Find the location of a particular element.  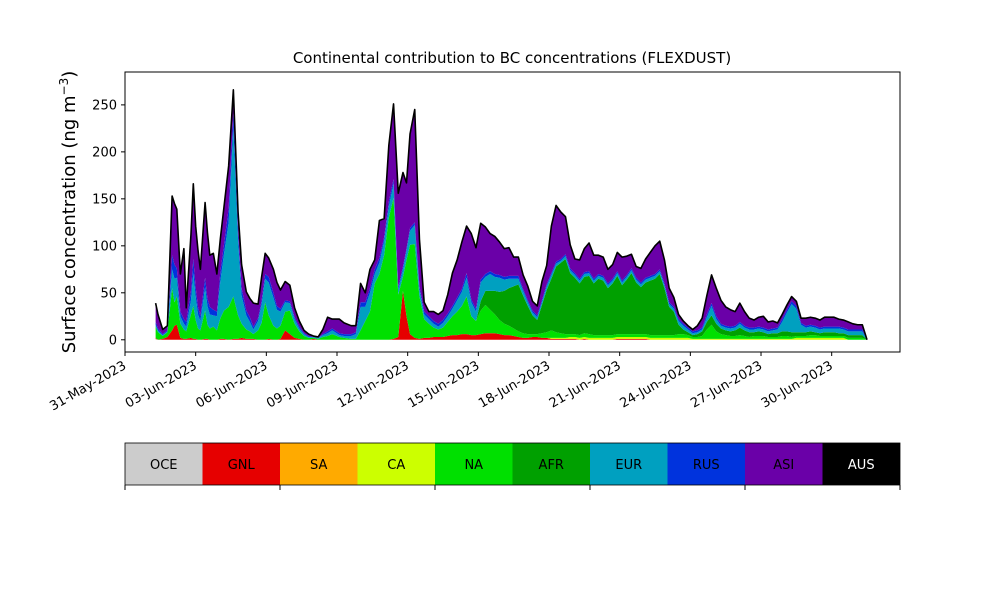

x-tick-label: 24-Jun-2023 is located at coordinates (656, 384).